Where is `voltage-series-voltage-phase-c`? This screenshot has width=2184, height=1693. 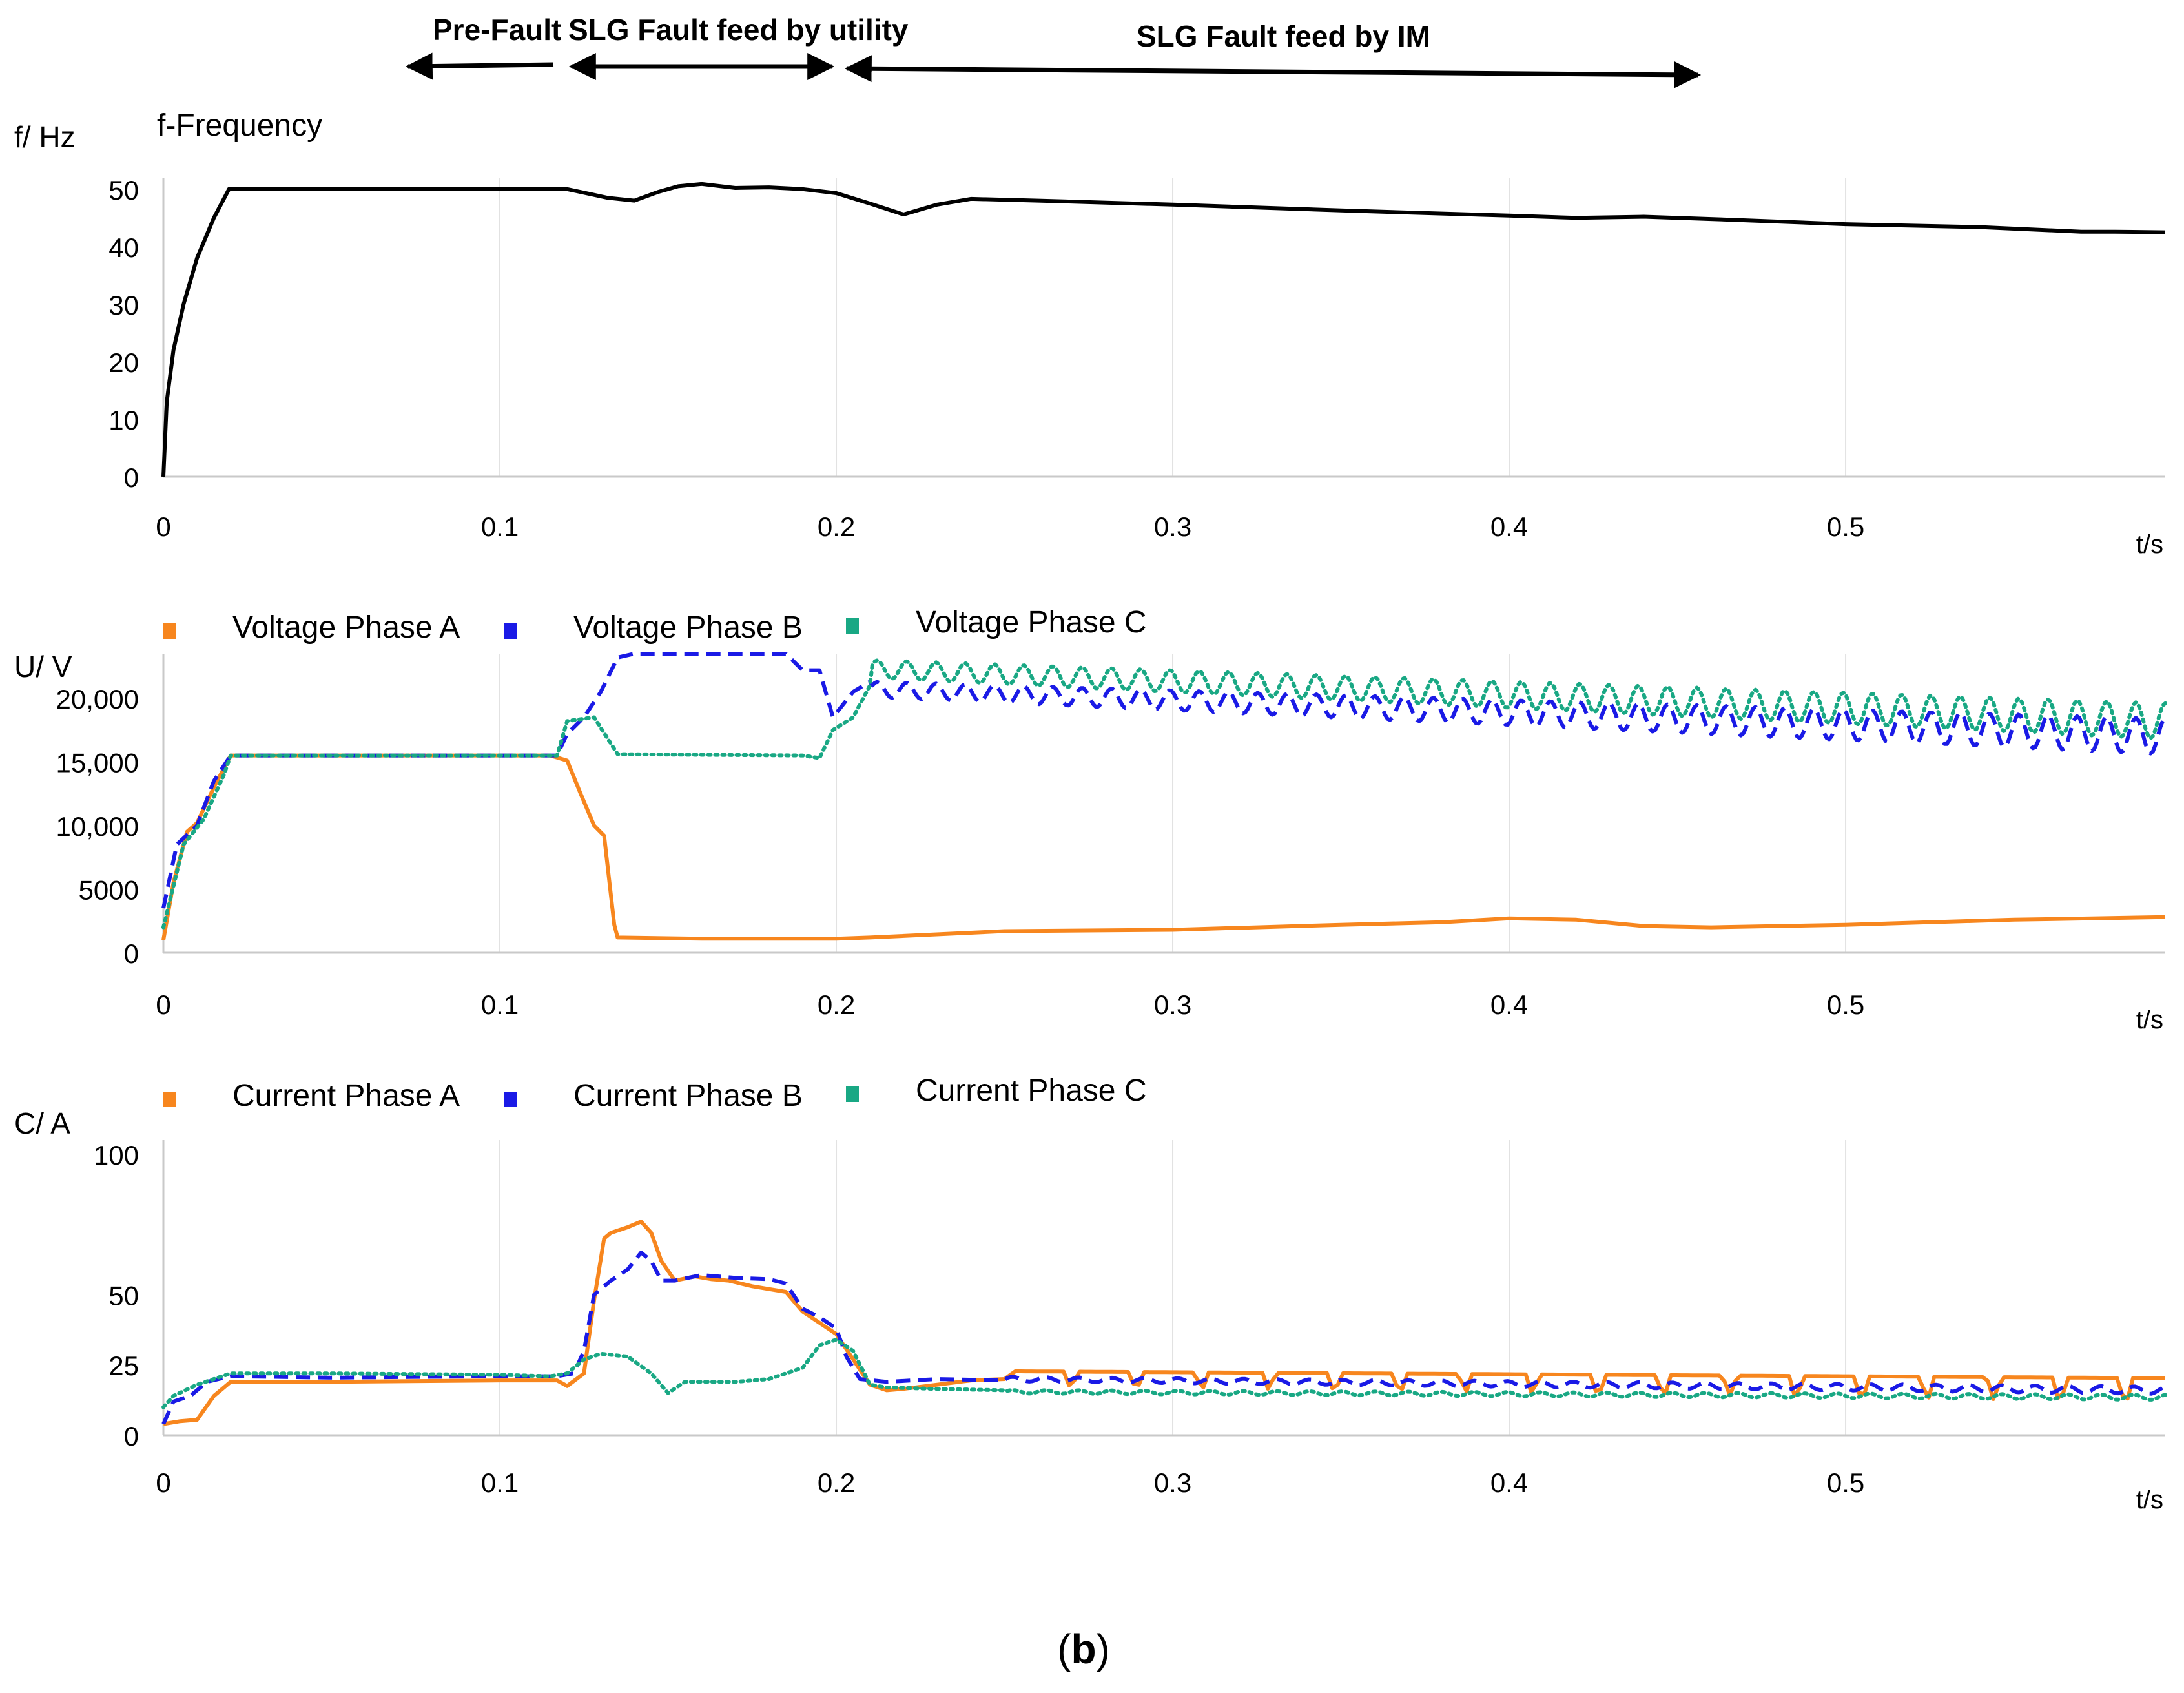 voltage-series-voltage-phase-c is located at coordinates (1164, 794).